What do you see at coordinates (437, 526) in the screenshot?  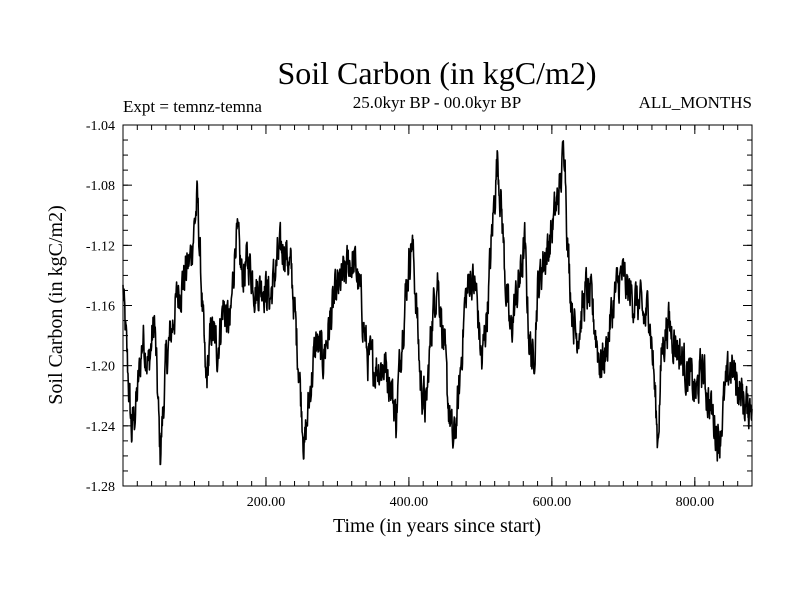 I see `x-axis-label: Time (in years since start)` at bounding box center [437, 526].